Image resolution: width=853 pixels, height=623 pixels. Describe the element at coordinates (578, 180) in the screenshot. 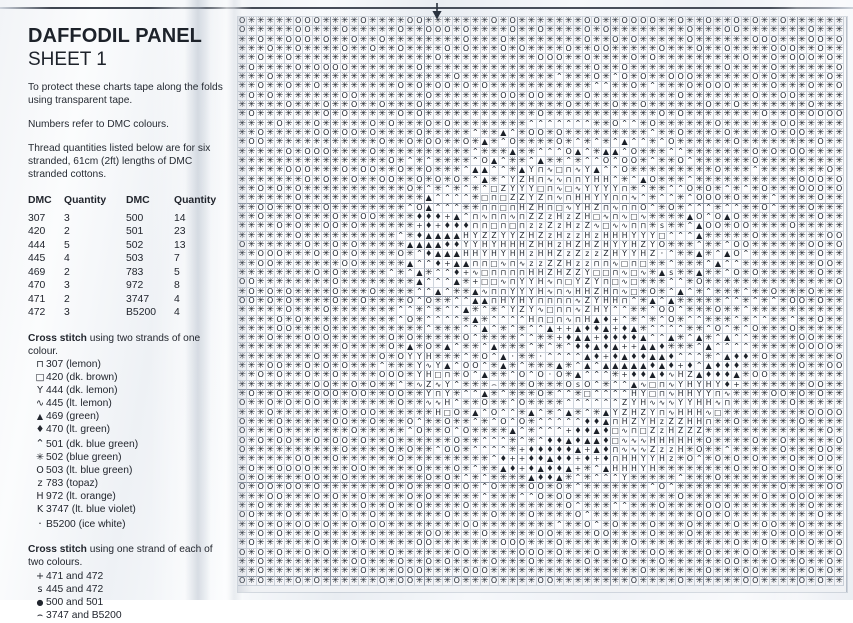

I see `chart-cell: ⊓` at that location.